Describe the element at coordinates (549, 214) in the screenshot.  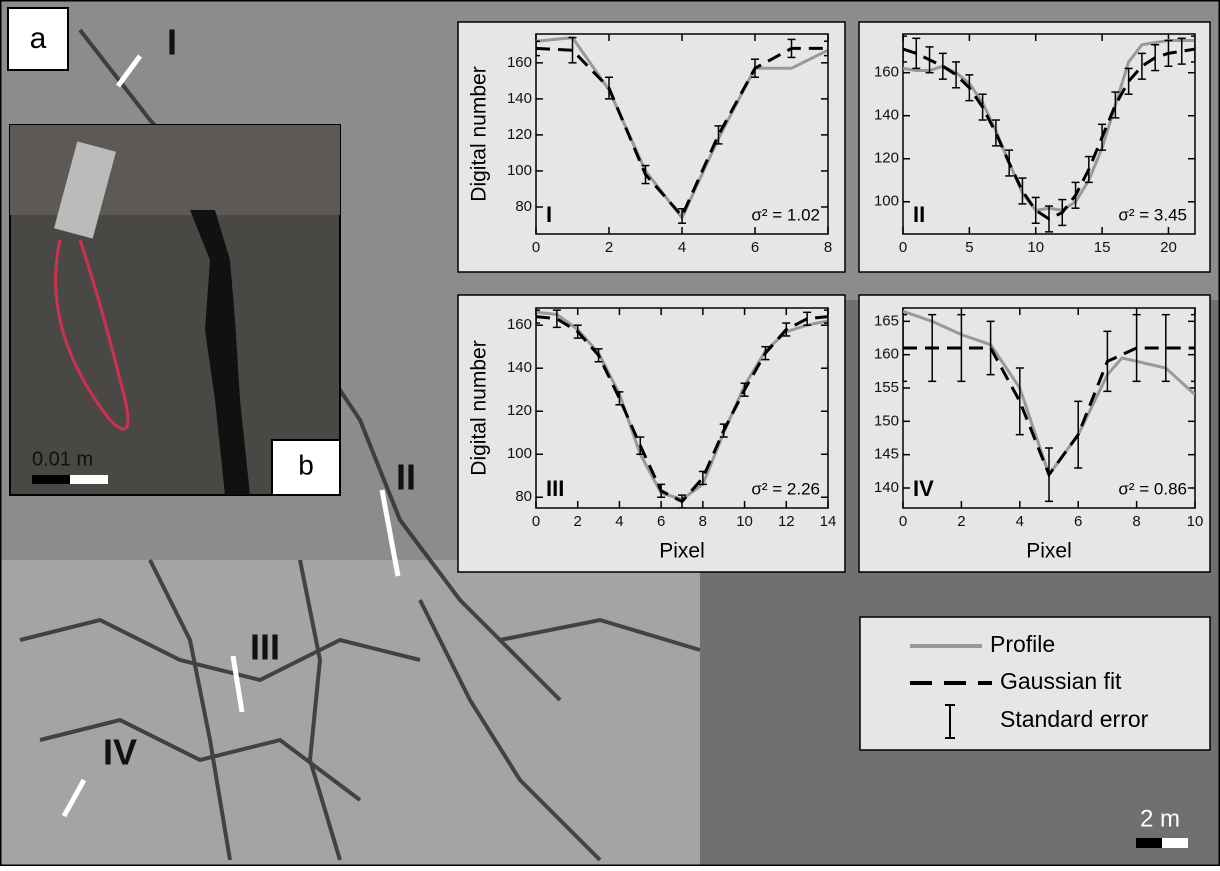
I see `panel-numeral: I` at that location.